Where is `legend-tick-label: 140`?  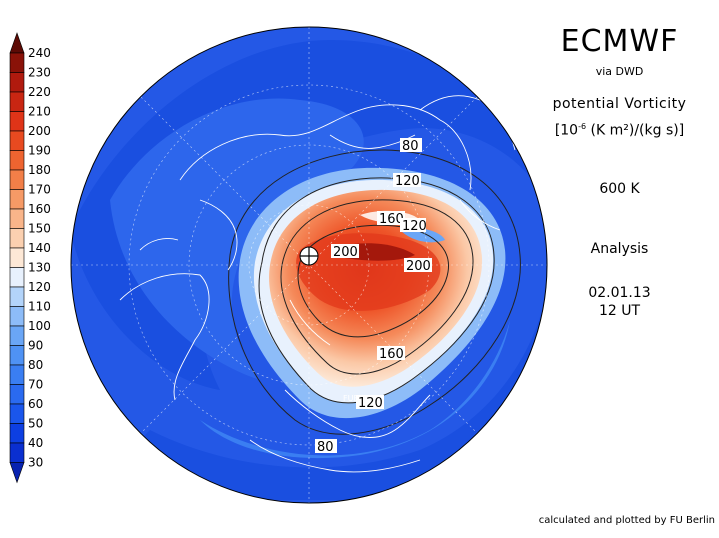 legend-tick-label: 140 is located at coordinates (39, 248).